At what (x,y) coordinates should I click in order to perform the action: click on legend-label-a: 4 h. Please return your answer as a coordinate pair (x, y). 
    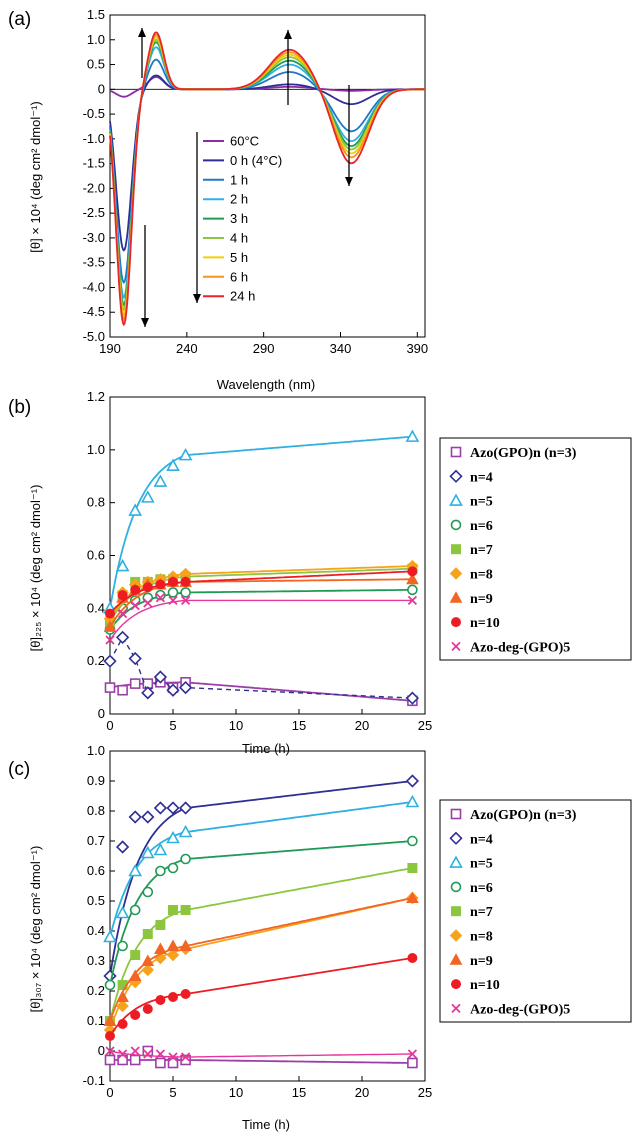
    Looking at the image, I should click on (239, 238).